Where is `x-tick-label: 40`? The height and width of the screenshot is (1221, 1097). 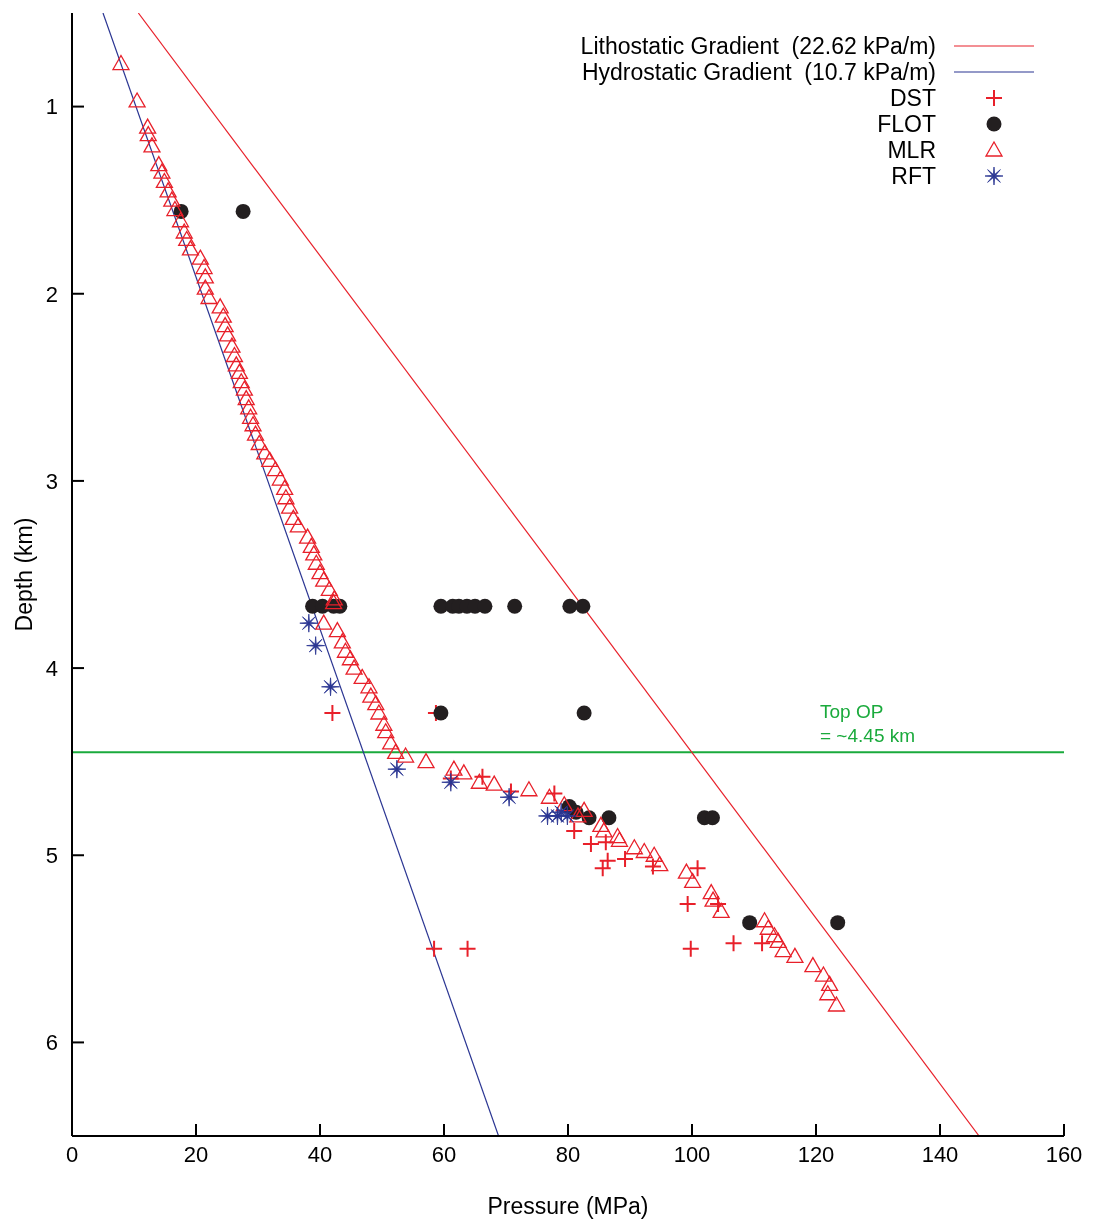 x-tick-label: 40 is located at coordinates (320, 1154).